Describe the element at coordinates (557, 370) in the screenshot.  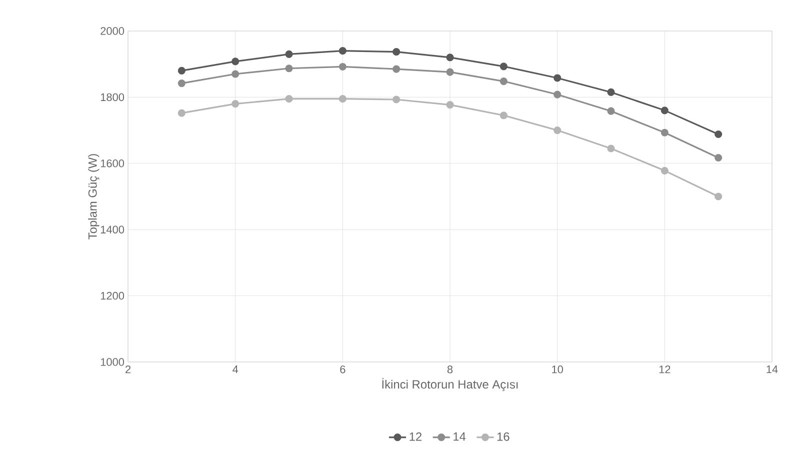
I see `x-tick-label: 10` at that location.